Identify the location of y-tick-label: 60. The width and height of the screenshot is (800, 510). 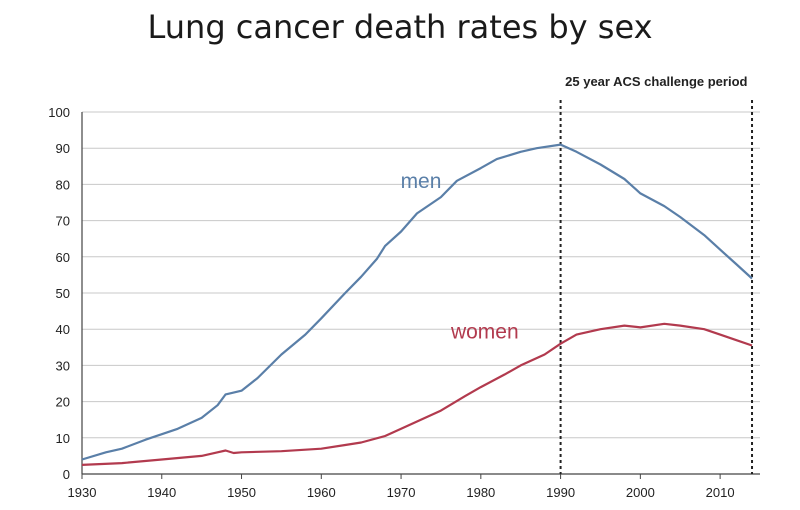
(63, 257).